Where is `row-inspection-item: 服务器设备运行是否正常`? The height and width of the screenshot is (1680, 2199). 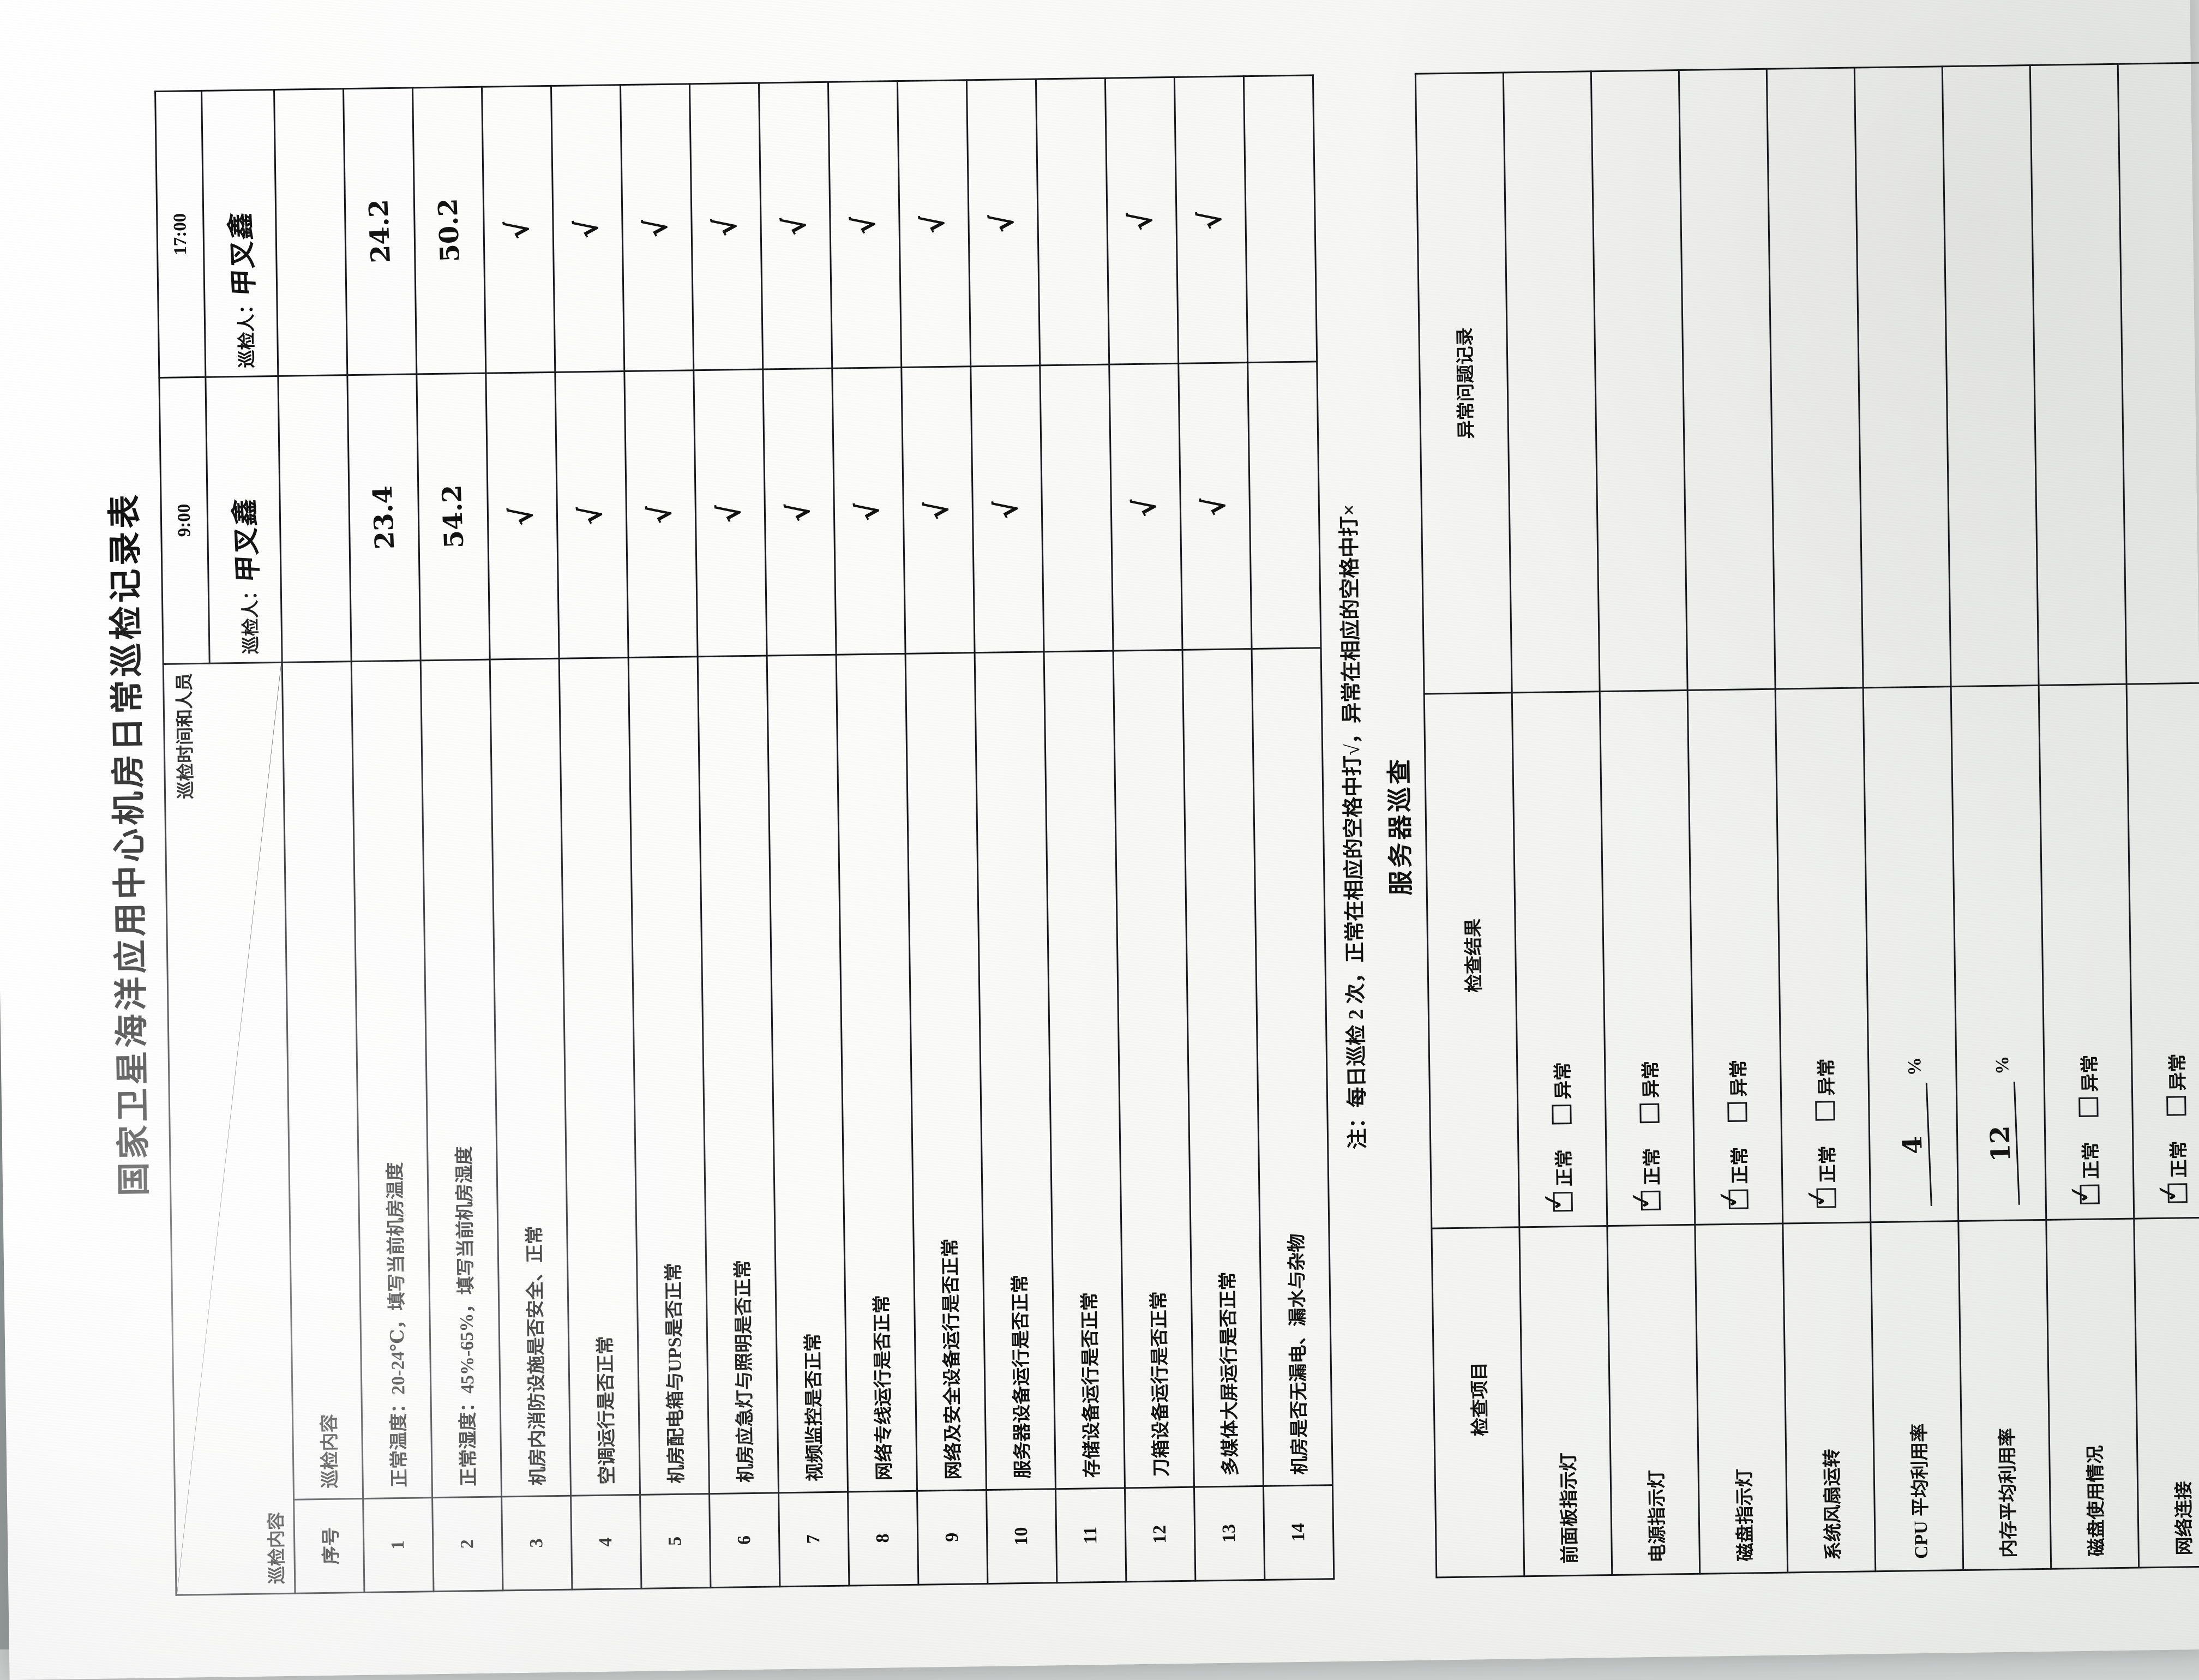 row-inspection-item: 服务器设备运行是否正常 is located at coordinates (1015, 1070).